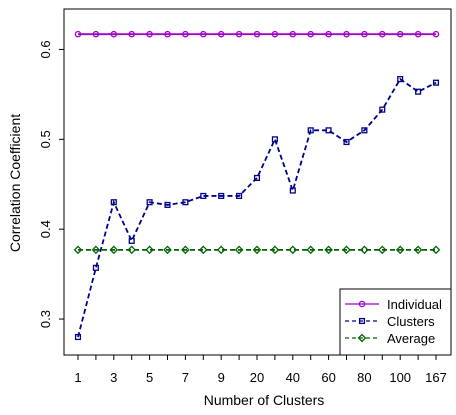  Describe the element at coordinates (411, 321) in the screenshot. I see `legend-label: Clusters` at that location.